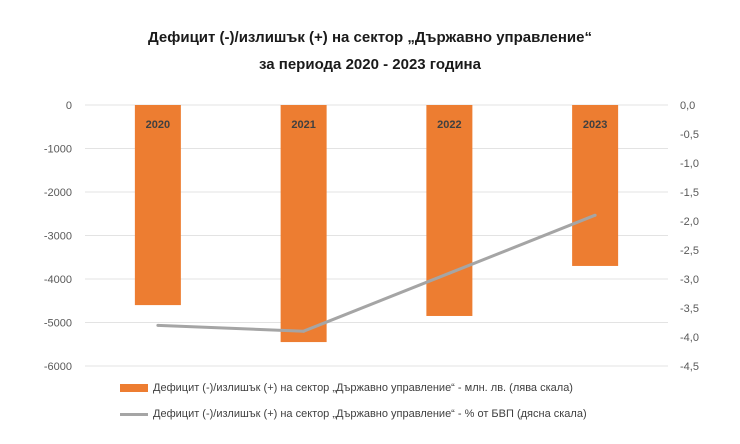  I want to click on right-axis-tick-label: -4,0, so click(689, 338).